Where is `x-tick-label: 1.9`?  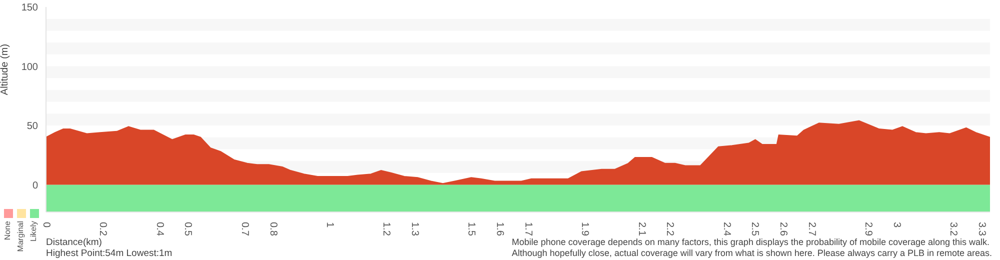
x-tick-label: 1.9 is located at coordinates (584, 229).